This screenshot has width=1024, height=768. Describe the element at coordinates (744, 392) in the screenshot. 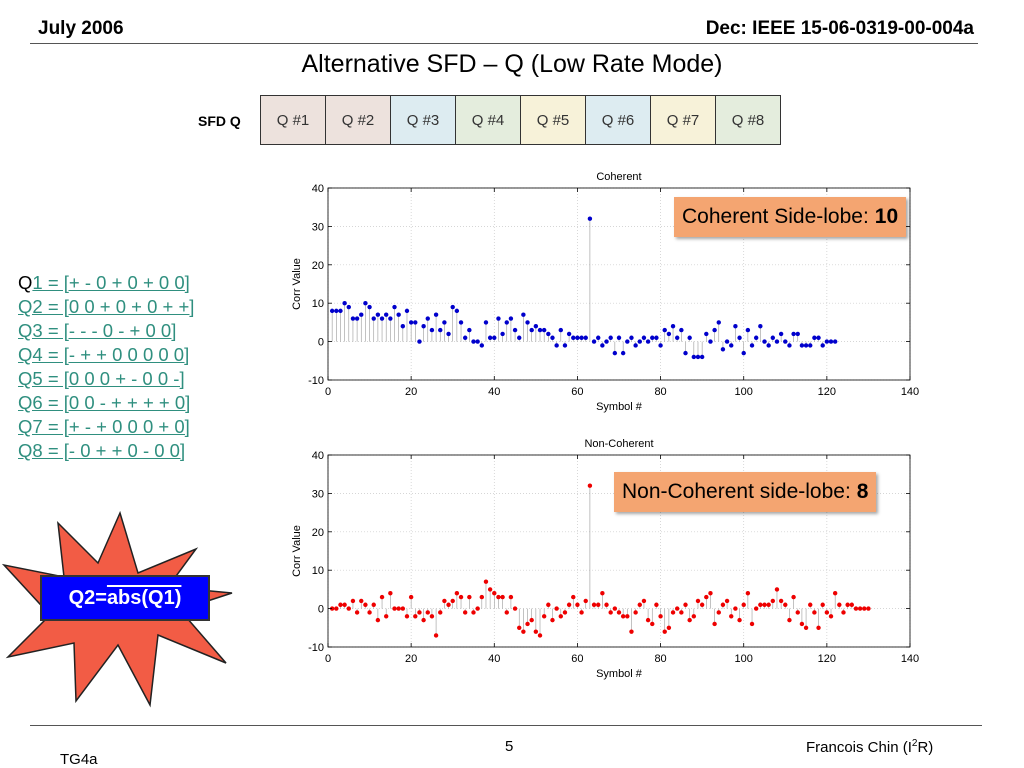

I see `x-tick-label: 100` at that location.